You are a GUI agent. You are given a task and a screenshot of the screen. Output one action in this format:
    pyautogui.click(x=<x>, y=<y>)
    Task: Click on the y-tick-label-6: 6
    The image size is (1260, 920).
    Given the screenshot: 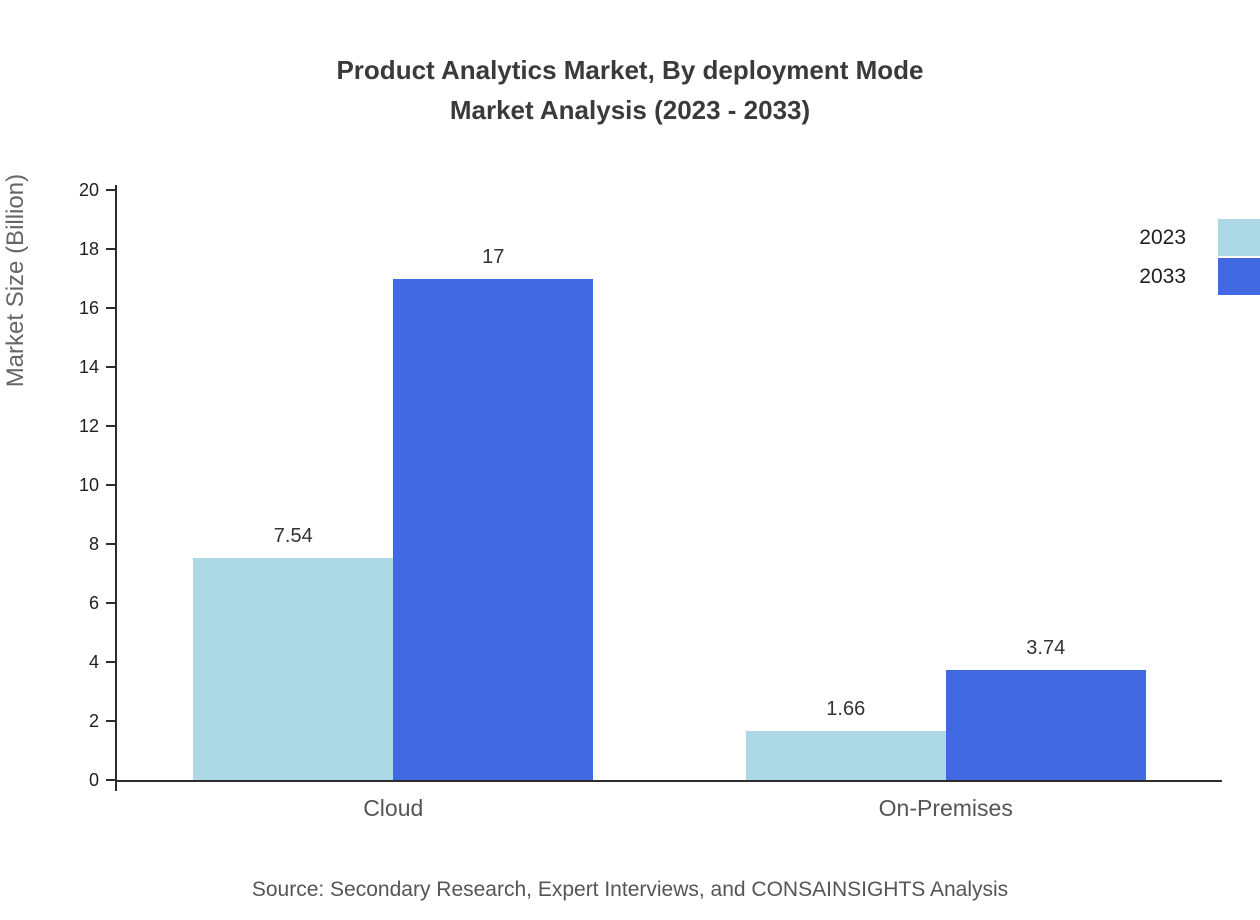 What is the action you would take?
    pyautogui.click(x=93, y=603)
    